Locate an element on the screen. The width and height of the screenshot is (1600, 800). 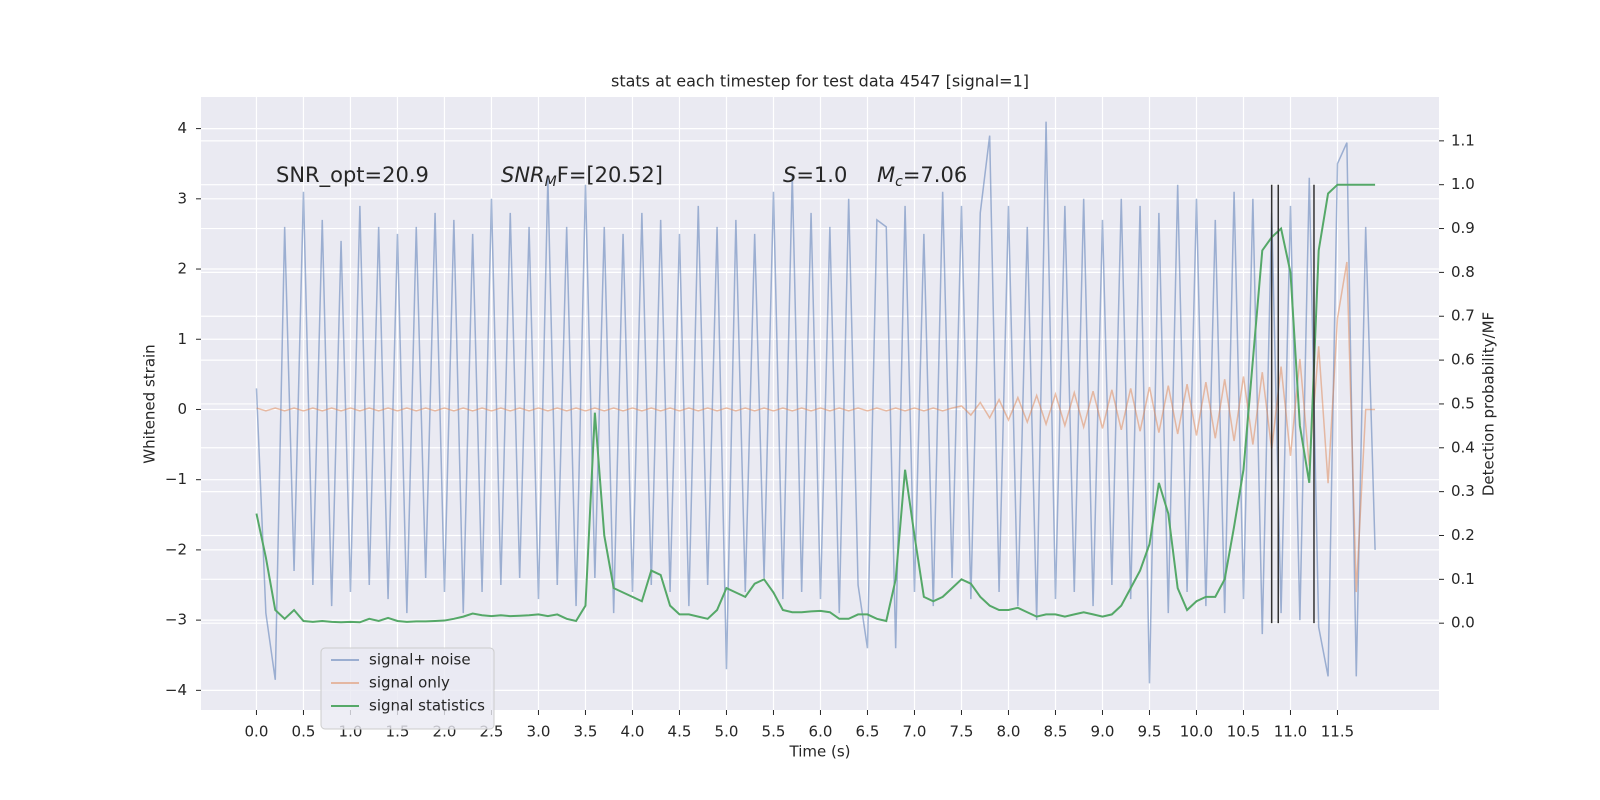
x-tick-label: 5.5 is located at coordinates (774, 732).